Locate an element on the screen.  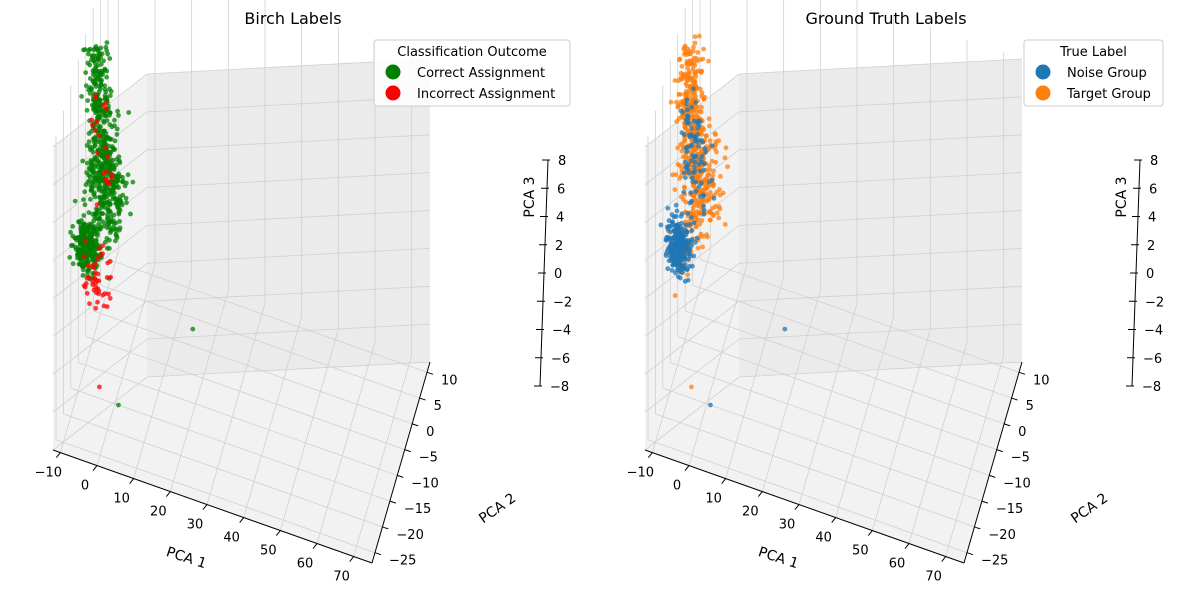
x-tick is located at coordinates (944, 559).